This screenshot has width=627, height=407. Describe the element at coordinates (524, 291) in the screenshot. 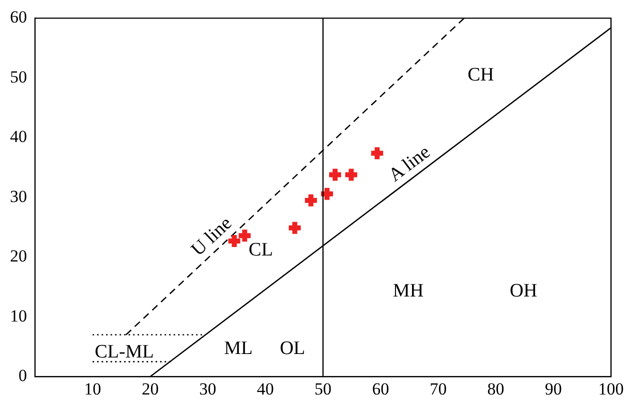

I see `annotation: OH` at that location.